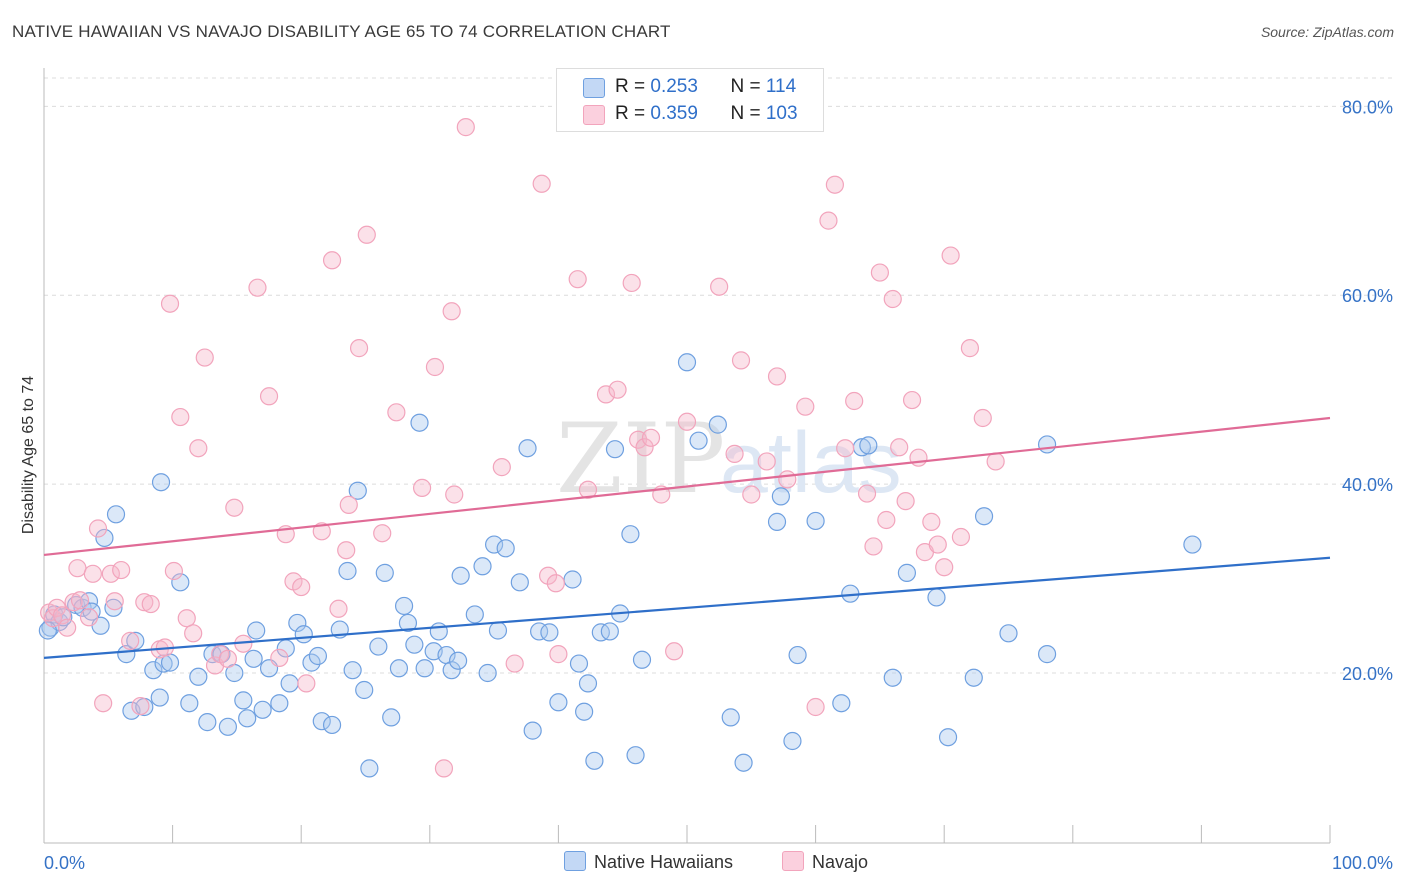 Image resolution: width=1406 pixels, height=892 pixels. I want to click on source-label: Source: ZipAtlas.com, so click(1327, 32).